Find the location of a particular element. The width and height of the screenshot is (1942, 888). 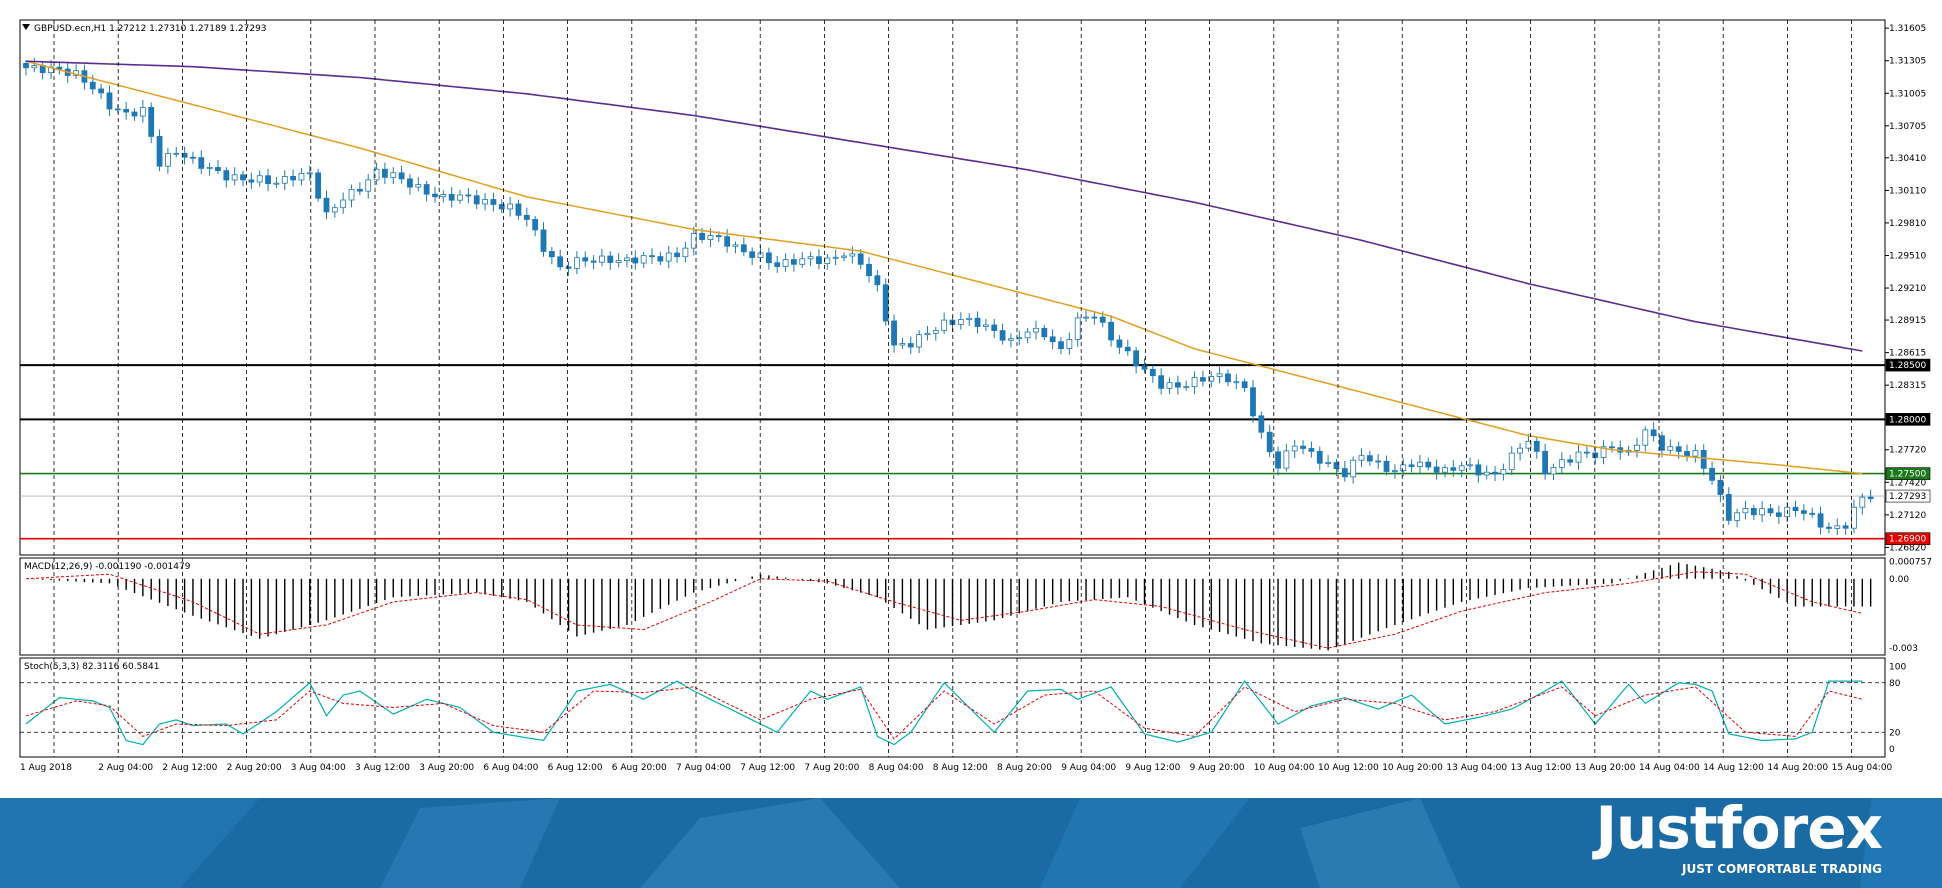

x-tick-label: 13 Aug 04:00 is located at coordinates (1476, 768).